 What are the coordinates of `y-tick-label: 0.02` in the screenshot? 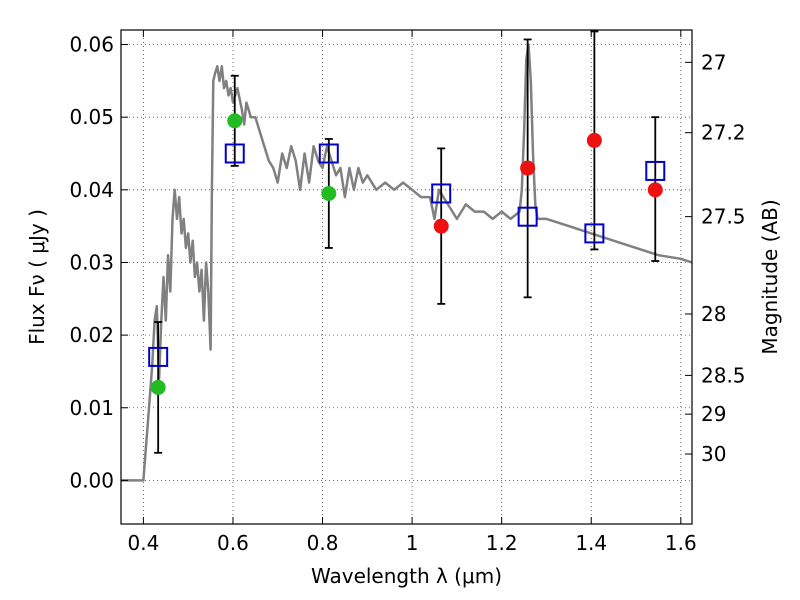 It's located at (91, 335).